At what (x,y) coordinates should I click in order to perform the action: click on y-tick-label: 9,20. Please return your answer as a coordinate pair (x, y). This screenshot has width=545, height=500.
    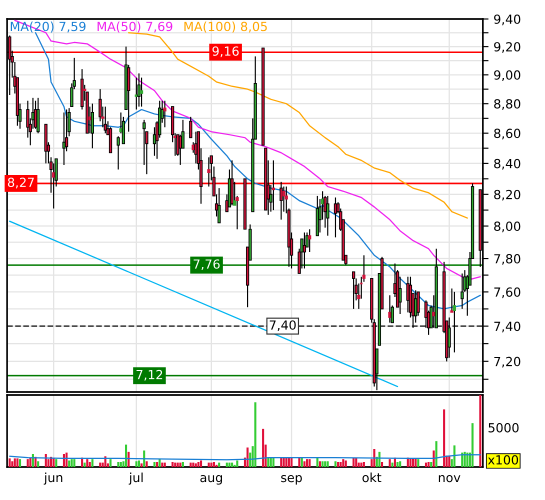
    Looking at the image, I should click on (507, 47).